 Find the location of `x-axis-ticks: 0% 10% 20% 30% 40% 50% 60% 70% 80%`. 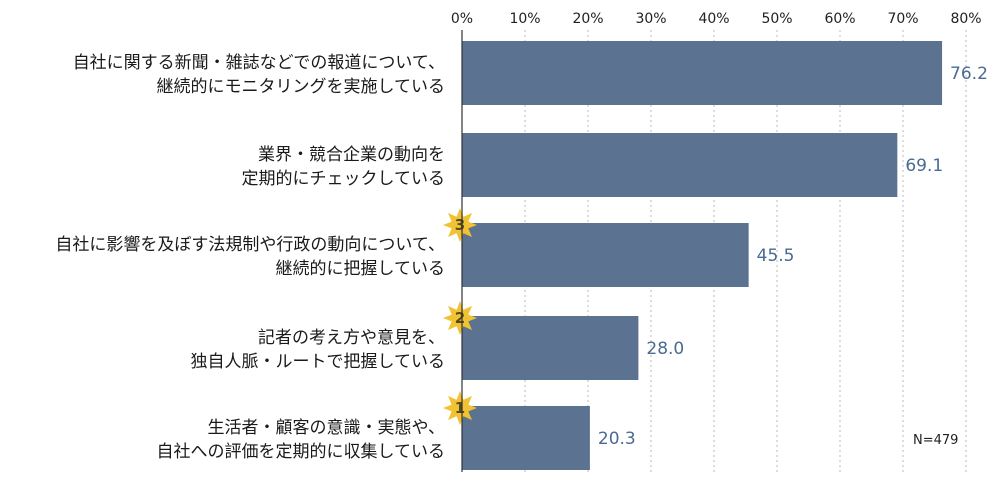

x-axis-ticks: 0% 10% 20% 30% 40% 50% 60% 70% 80% is located at coordinates (716, 19).